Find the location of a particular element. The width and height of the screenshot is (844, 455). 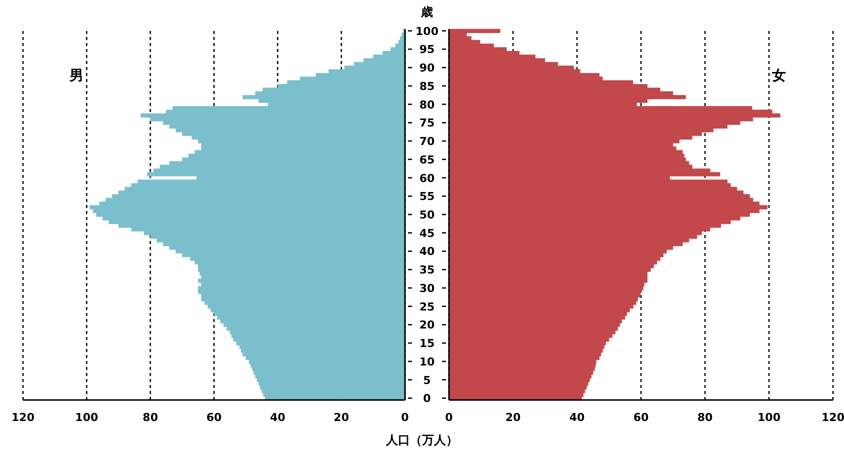

y-tick-label: 10 is located at coordinates (427, 361).